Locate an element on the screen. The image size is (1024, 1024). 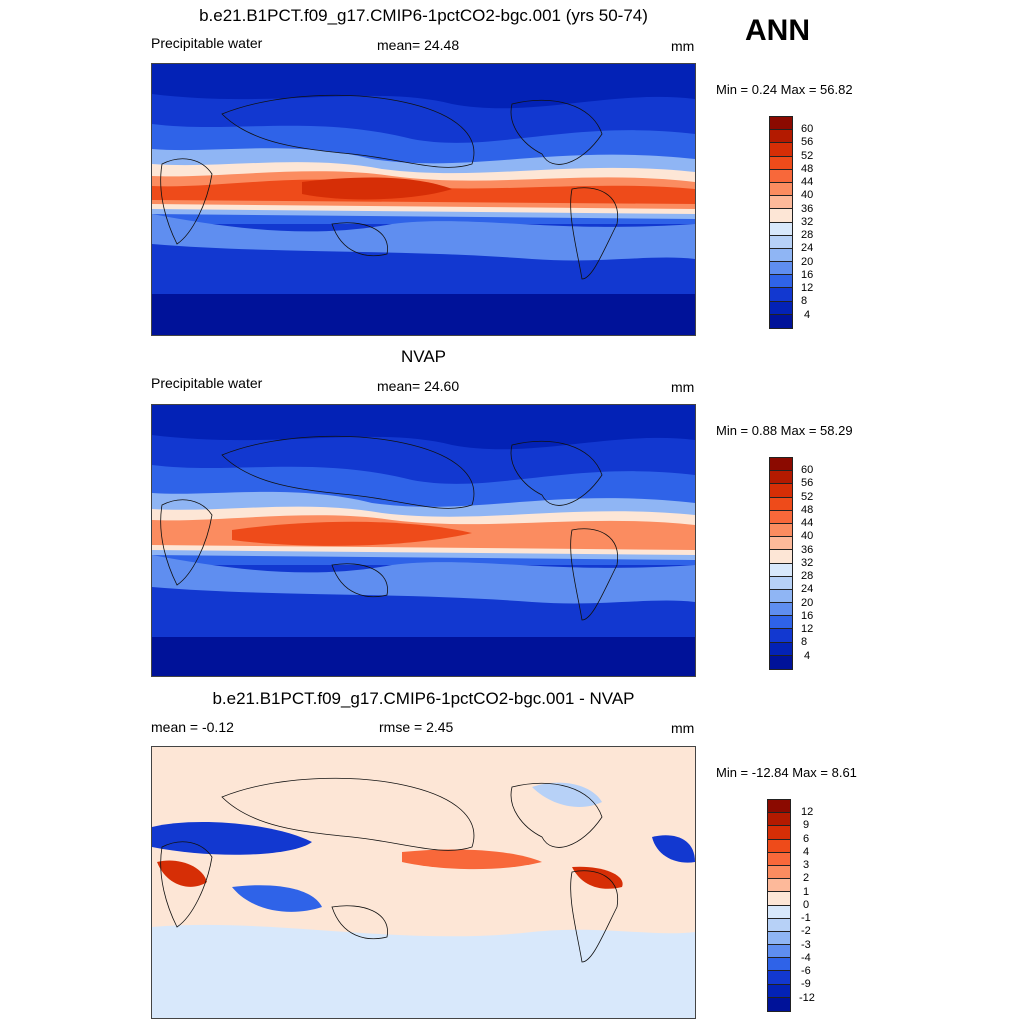
panel2-units-label: mm is located at coordinates (683, 387).